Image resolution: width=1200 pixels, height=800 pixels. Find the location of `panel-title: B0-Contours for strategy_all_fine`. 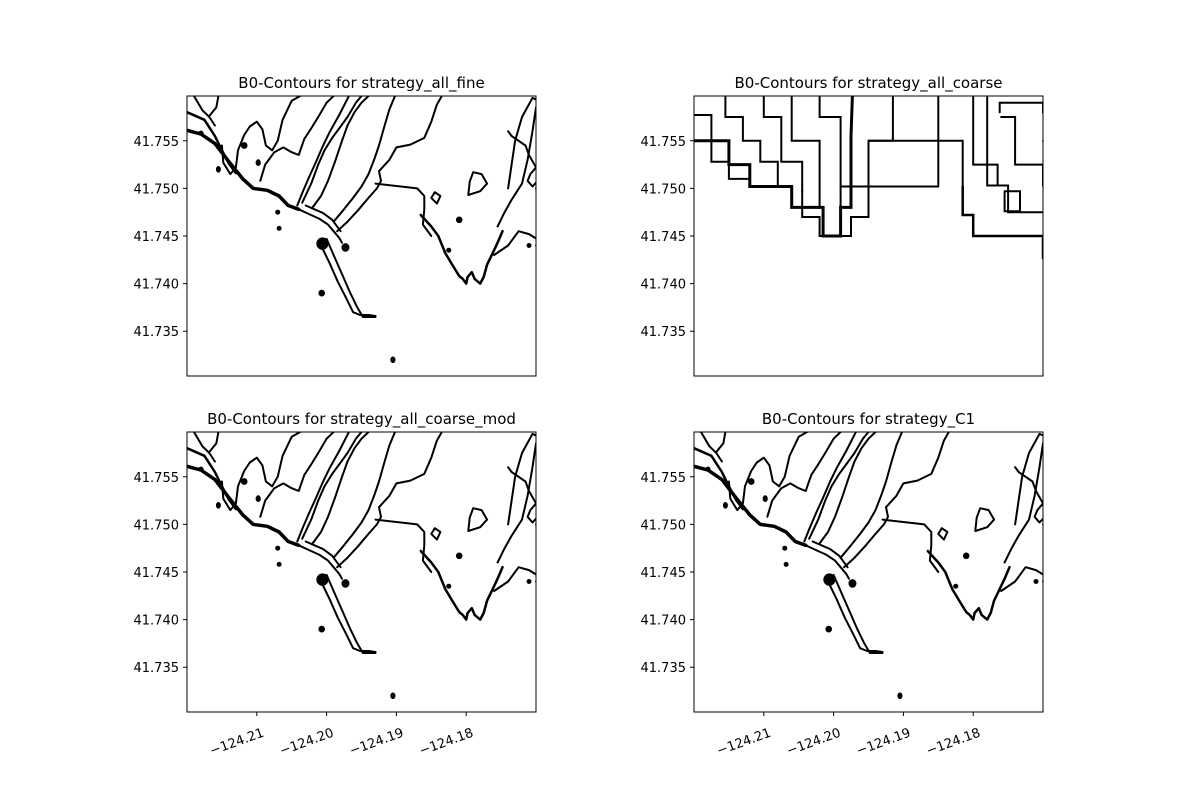

panel-title: B0-Contours for strategy_all_fine is located at coordinates (361, 83).